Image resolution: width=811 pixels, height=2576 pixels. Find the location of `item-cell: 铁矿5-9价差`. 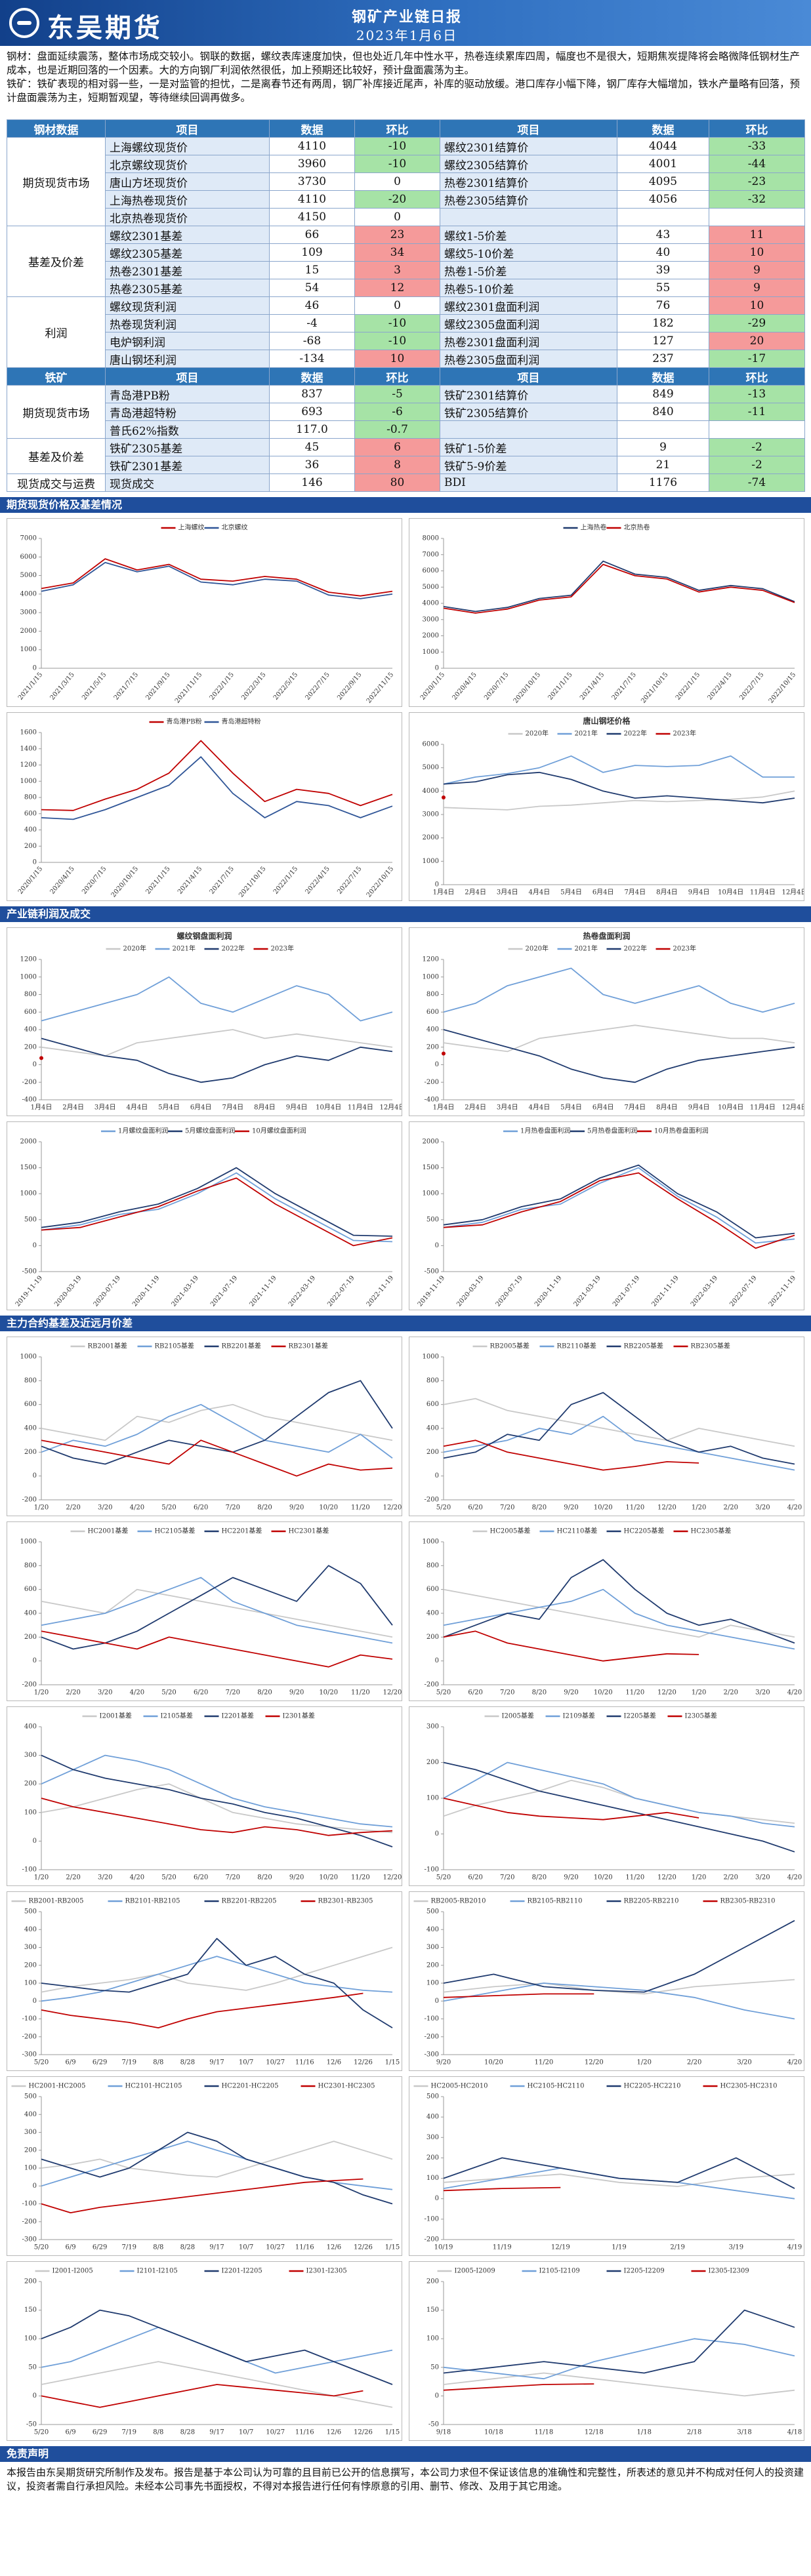

item-cell: 铁矿5-9价差 is located at coordinates (528, 465).